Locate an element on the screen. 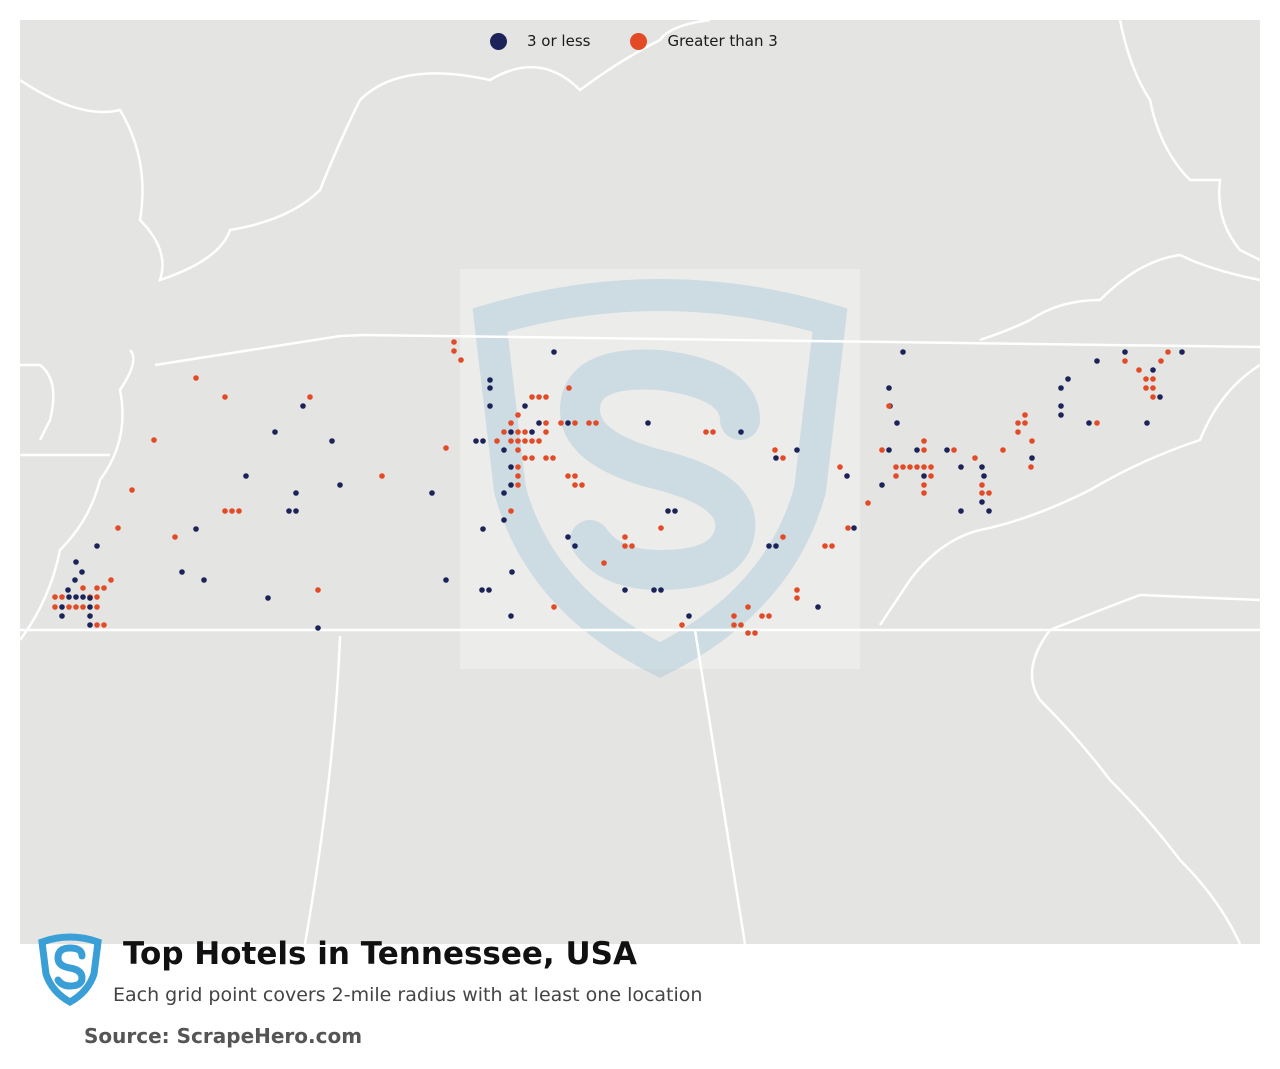  source-credit: Source: ScrapeHero.com is located at coordinates (223, 1036).